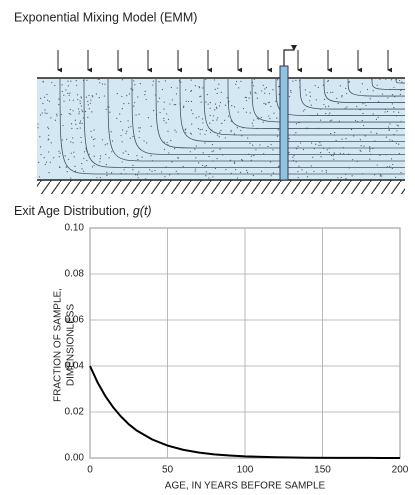  What do you see at coordinates (90, 470) in the screenshot?
I see `x-tick-label: 0` at bounding box center [90, 470].